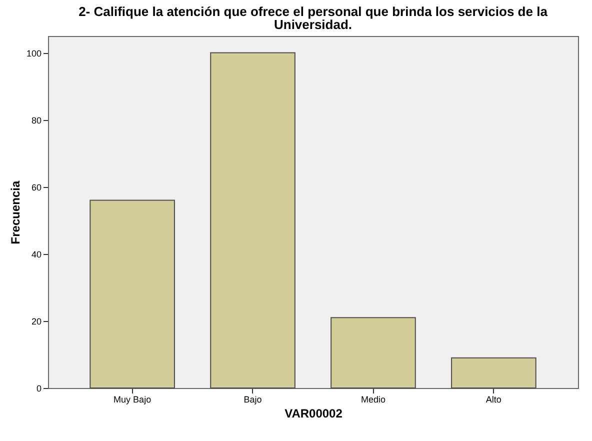 Image resolution: width=592 pixels, height=441 pixels. Describe the element at coordinates (373, 399) in the screenshot. I see `x-tick-label: Medio` at that location.